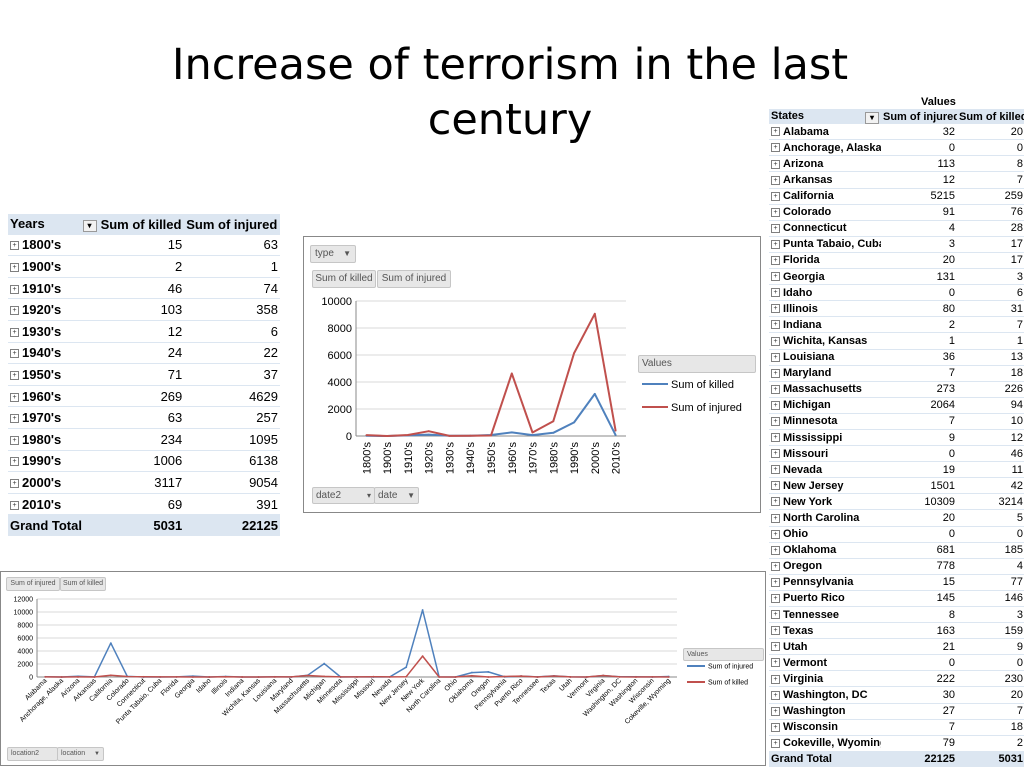 Image resolution: width=1024 pixels, height=768 pixels. I want to click on states-header: States ▾, so click(825, 117).